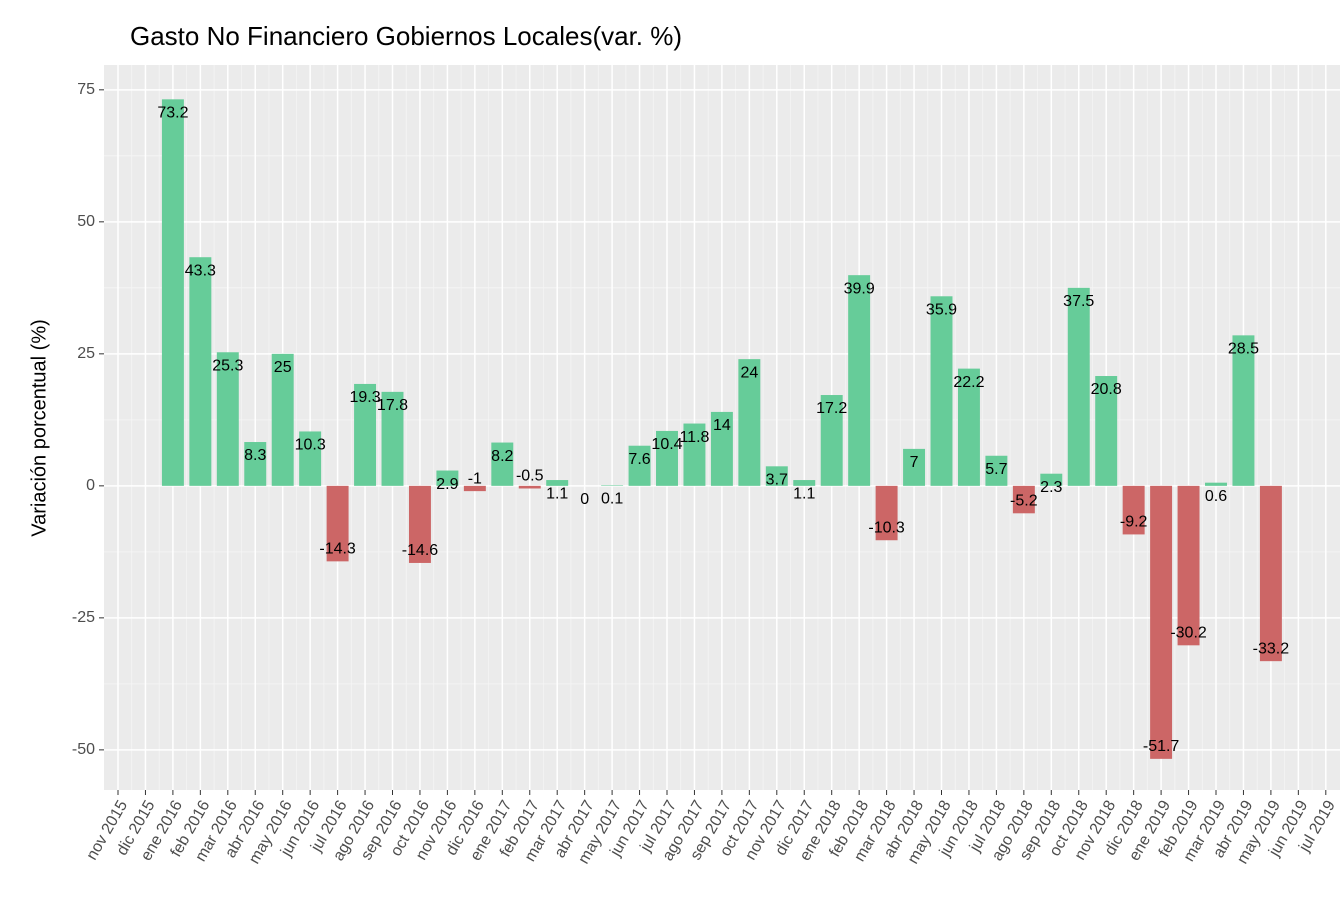 The height and width of the screenshot is (904, 1343). I want to click on value-label: 2.9, so click(447, 484).